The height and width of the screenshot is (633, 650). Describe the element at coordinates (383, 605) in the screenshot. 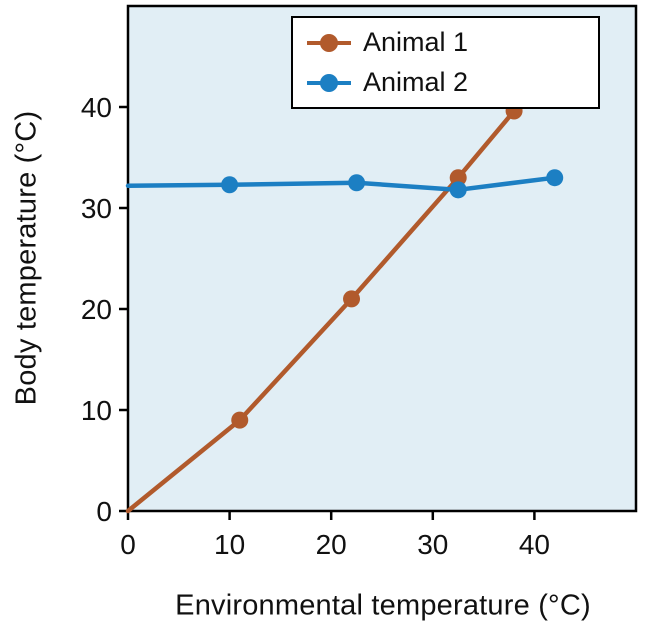

I see `x-axis-label: Environmental temperature (°C)` at that location.